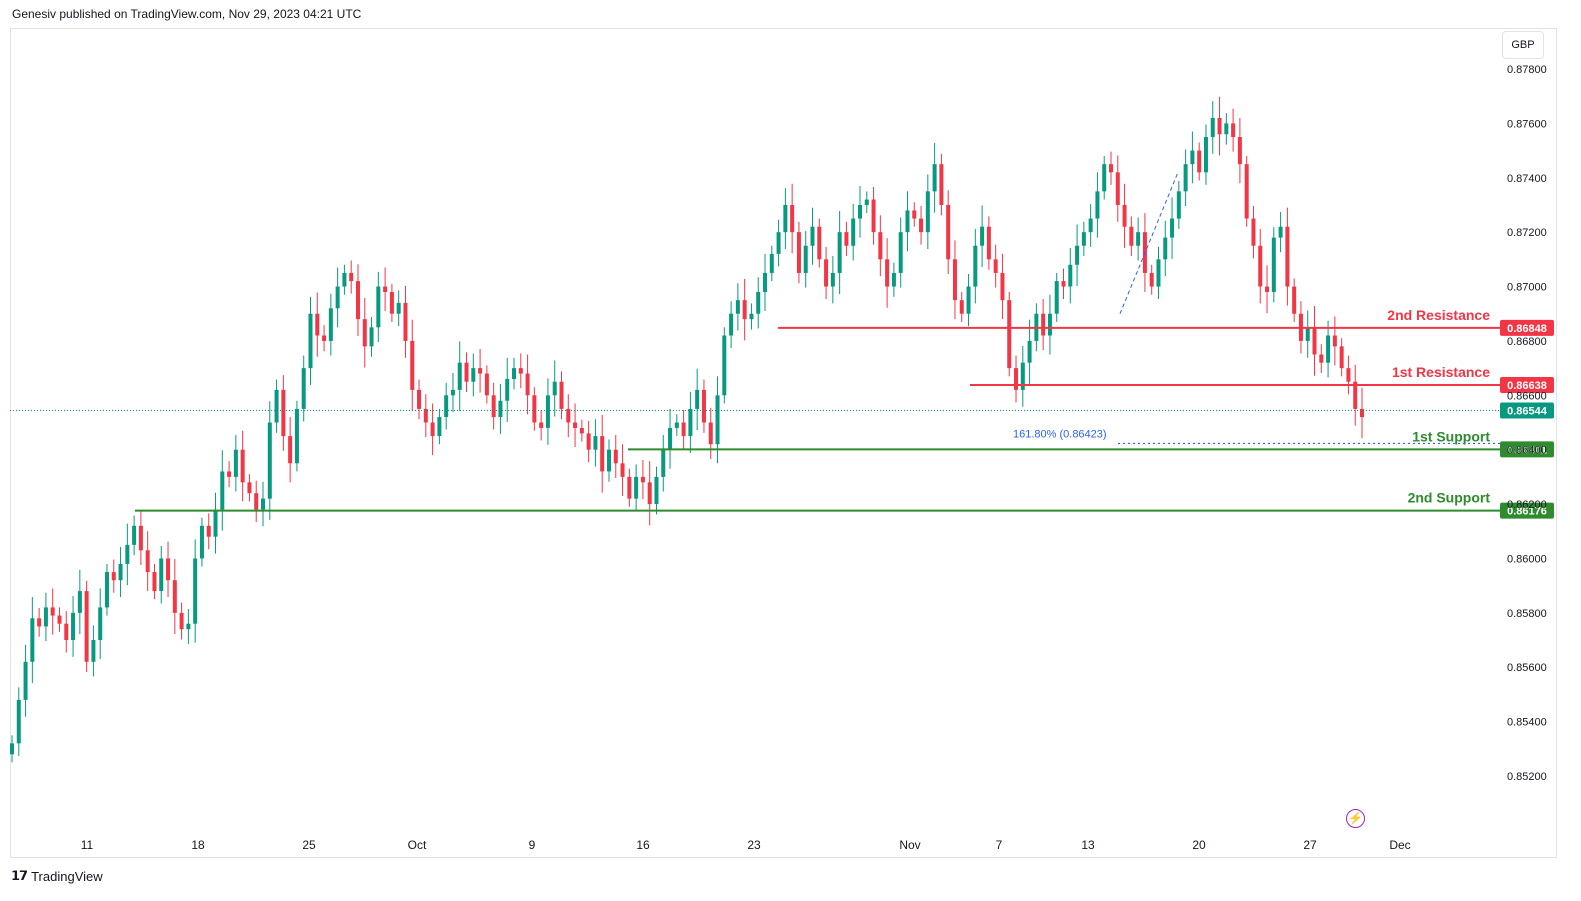 Image resolution: width=1581 pixels, height=901 pixels. What do you see at coordinates (1523, 45) in the screenshot?
I see `currency-selector: GBP` at bounding box center [1523, 45].